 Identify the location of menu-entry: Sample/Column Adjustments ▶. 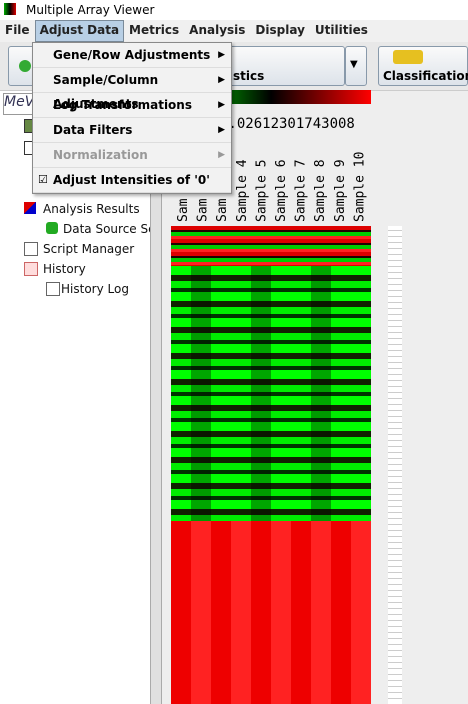
(132, 89).